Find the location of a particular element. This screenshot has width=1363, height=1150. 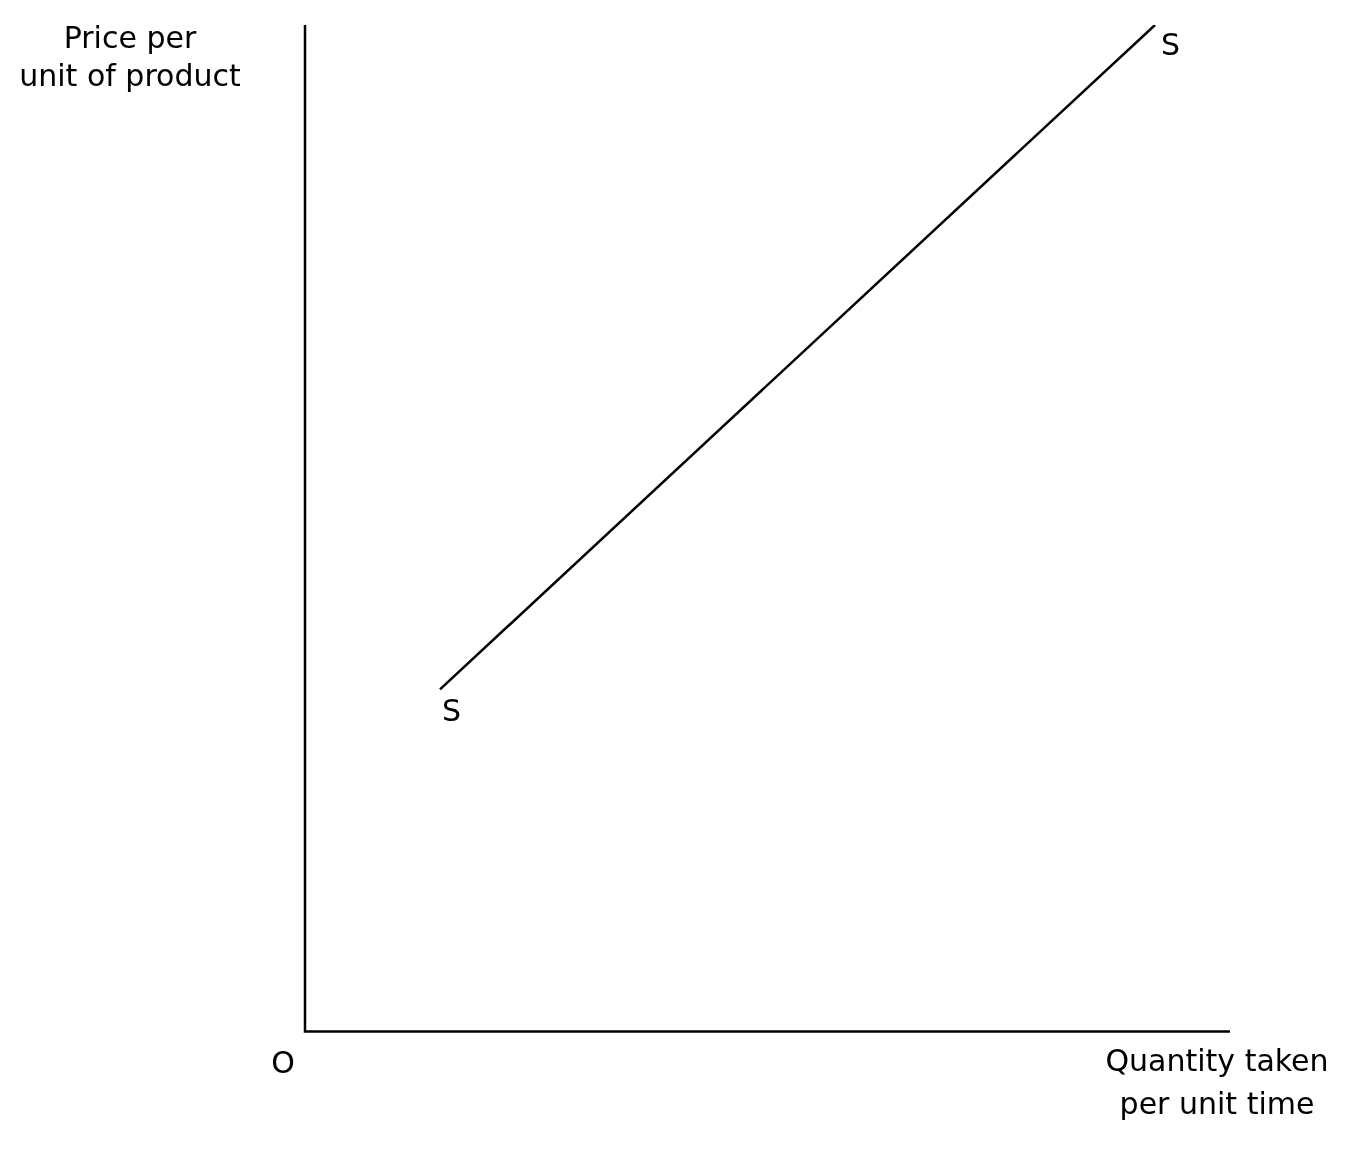

y-axis-title: Price per unit of product is located at coordinates (130, 56).